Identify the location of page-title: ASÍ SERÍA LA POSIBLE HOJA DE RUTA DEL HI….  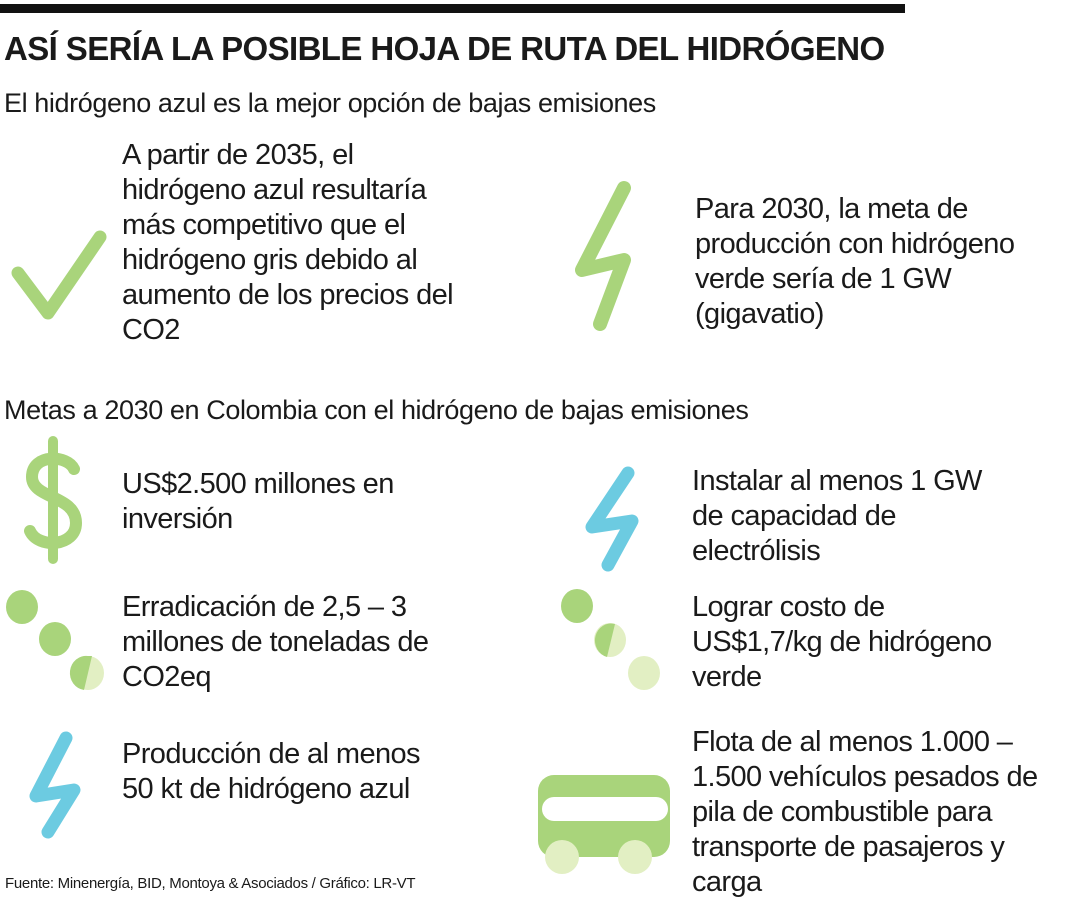
(444, 48).